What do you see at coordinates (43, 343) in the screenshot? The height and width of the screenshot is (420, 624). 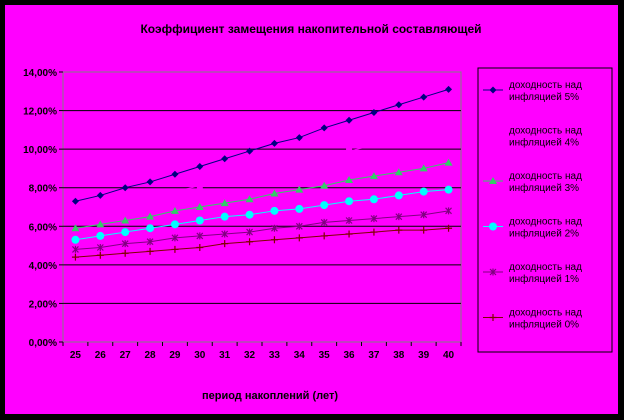 I see `y-tick-label: 0,00%` at bounding box center [43, 343].